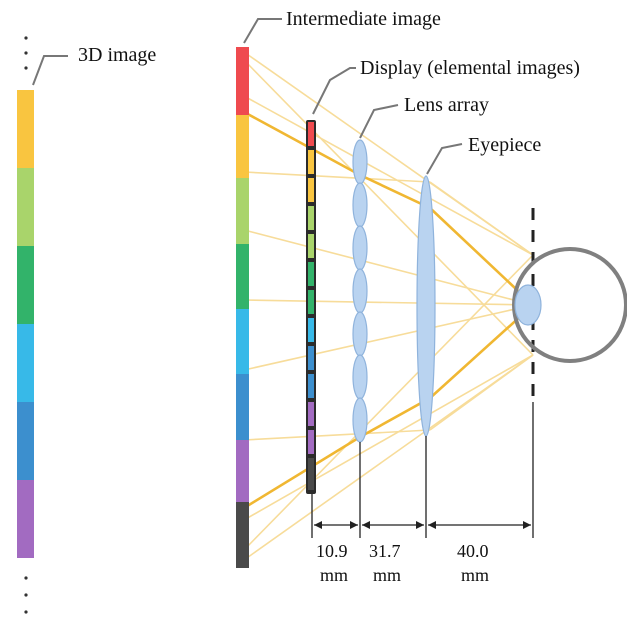 This screenshot has height=623, width=627. I want to click on dim-2-value: 31.7, so click(385, 551).